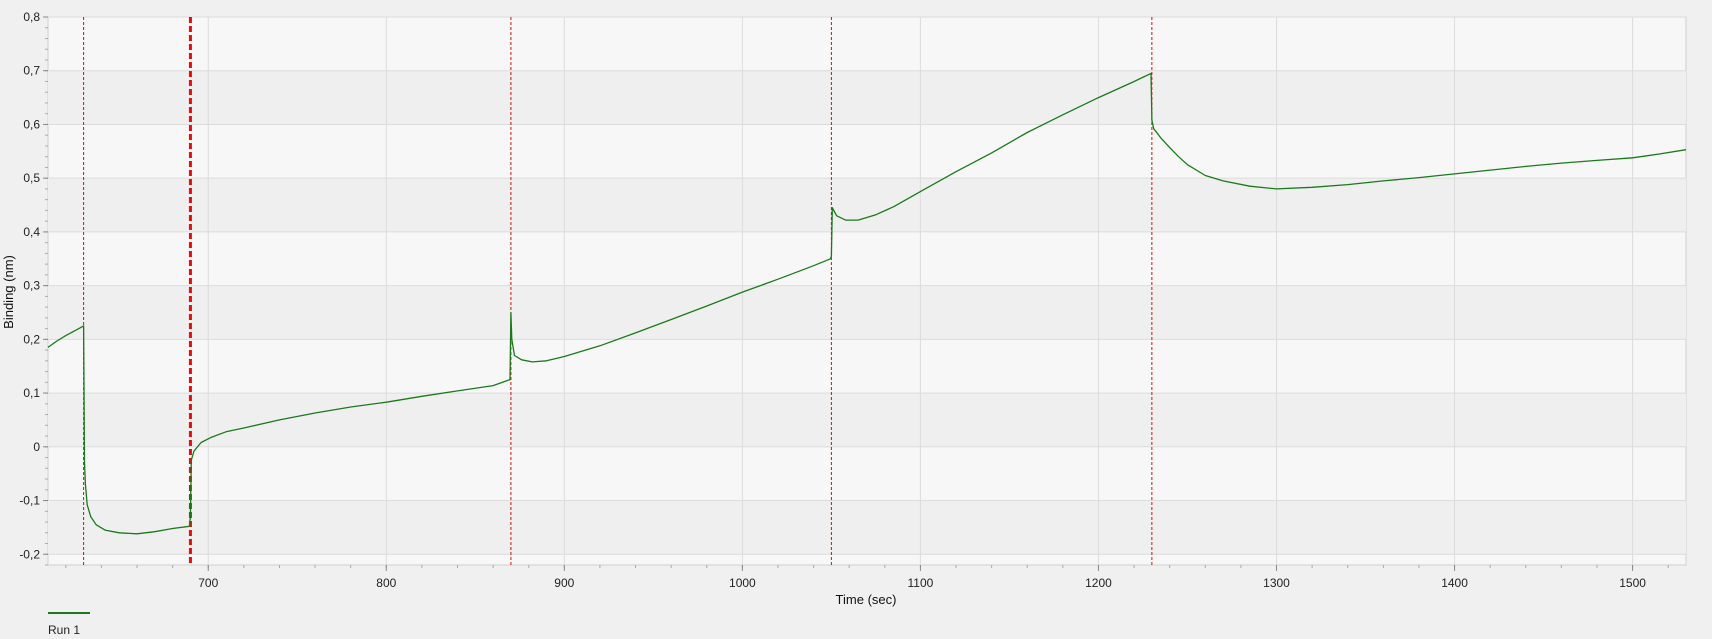 The image size is (1712, 639). What do you see at coordinates (1454, 583) in the screenshot?
I see `x-tick-label: 1400` at bounding box center [1454, 583].